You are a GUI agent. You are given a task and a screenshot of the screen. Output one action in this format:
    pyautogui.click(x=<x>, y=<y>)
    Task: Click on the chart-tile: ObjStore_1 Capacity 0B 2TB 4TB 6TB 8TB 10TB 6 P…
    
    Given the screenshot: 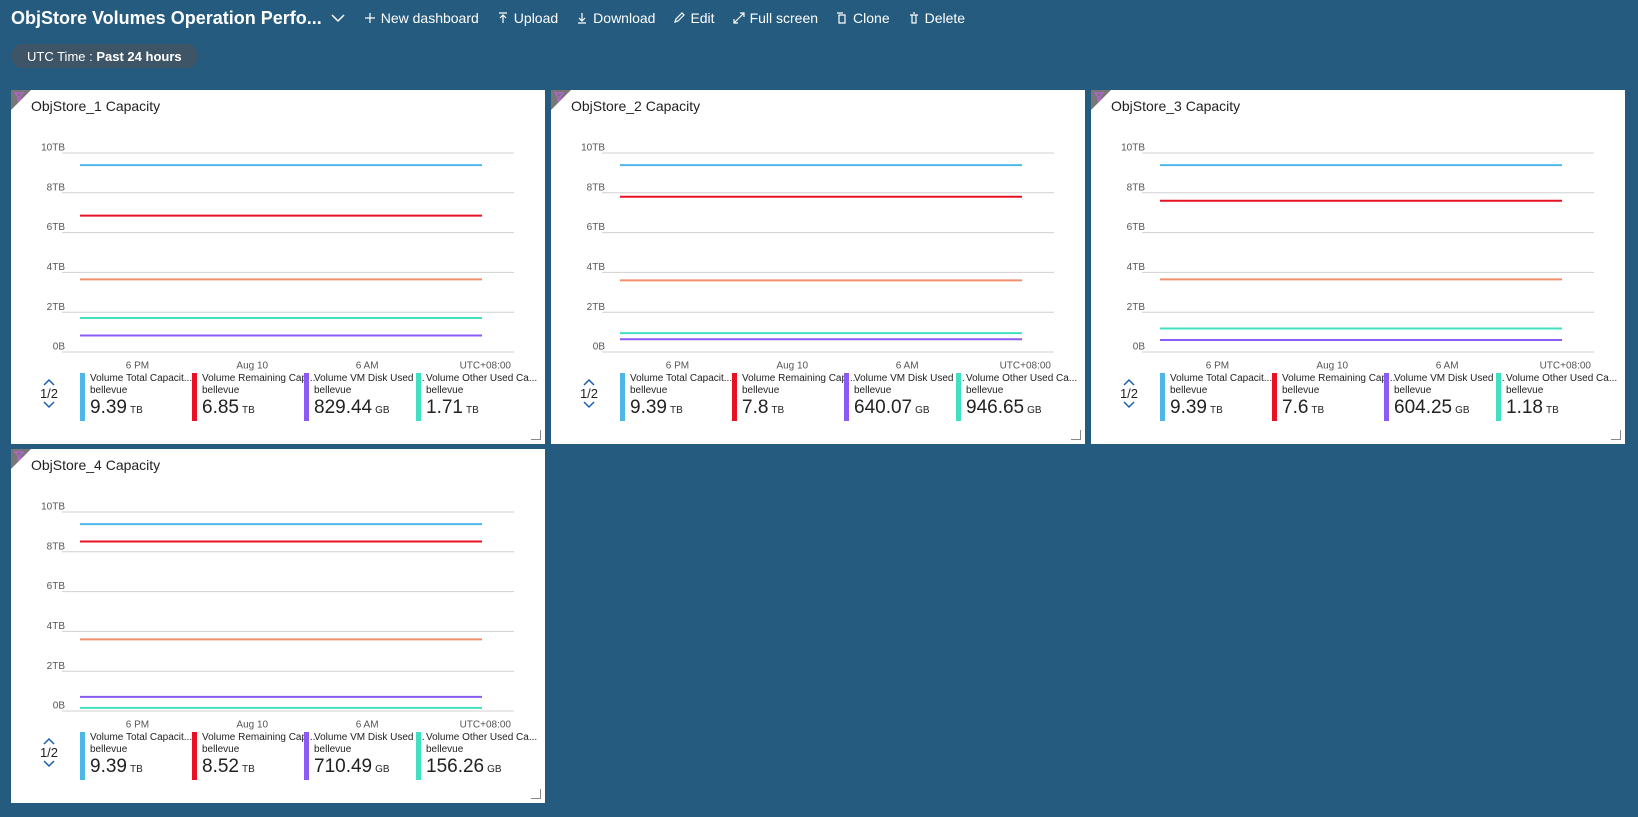 What is the action you would take?
    pyautogui.click(x=278, y=267)
    